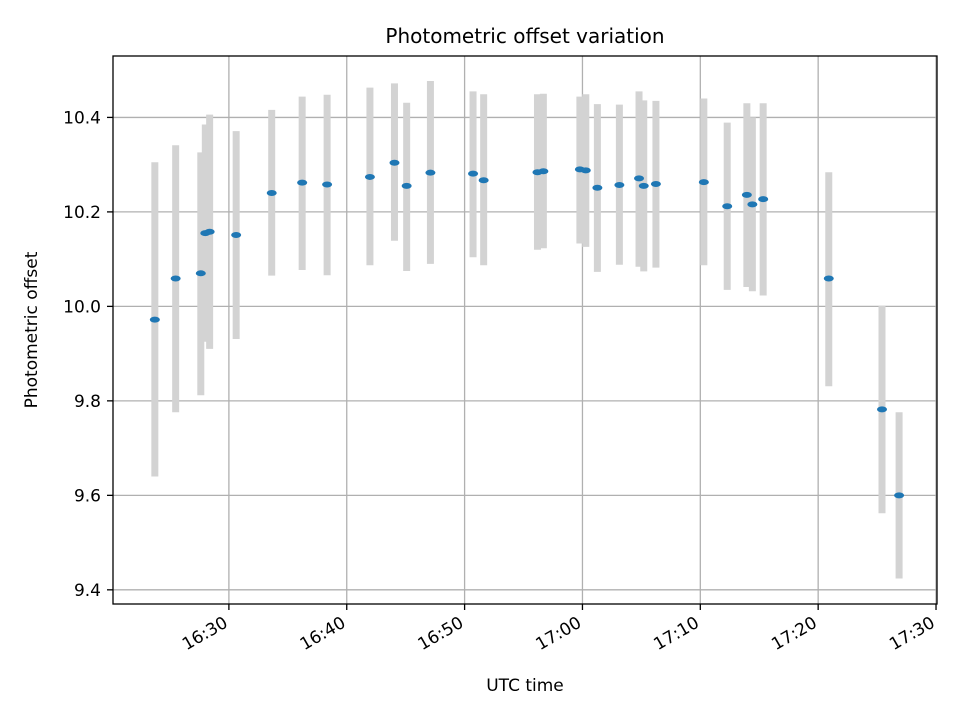  Describe the element at coordinates (524, 36) in the screenshot. I see `chart-title: Photometric offset variation` at that location.